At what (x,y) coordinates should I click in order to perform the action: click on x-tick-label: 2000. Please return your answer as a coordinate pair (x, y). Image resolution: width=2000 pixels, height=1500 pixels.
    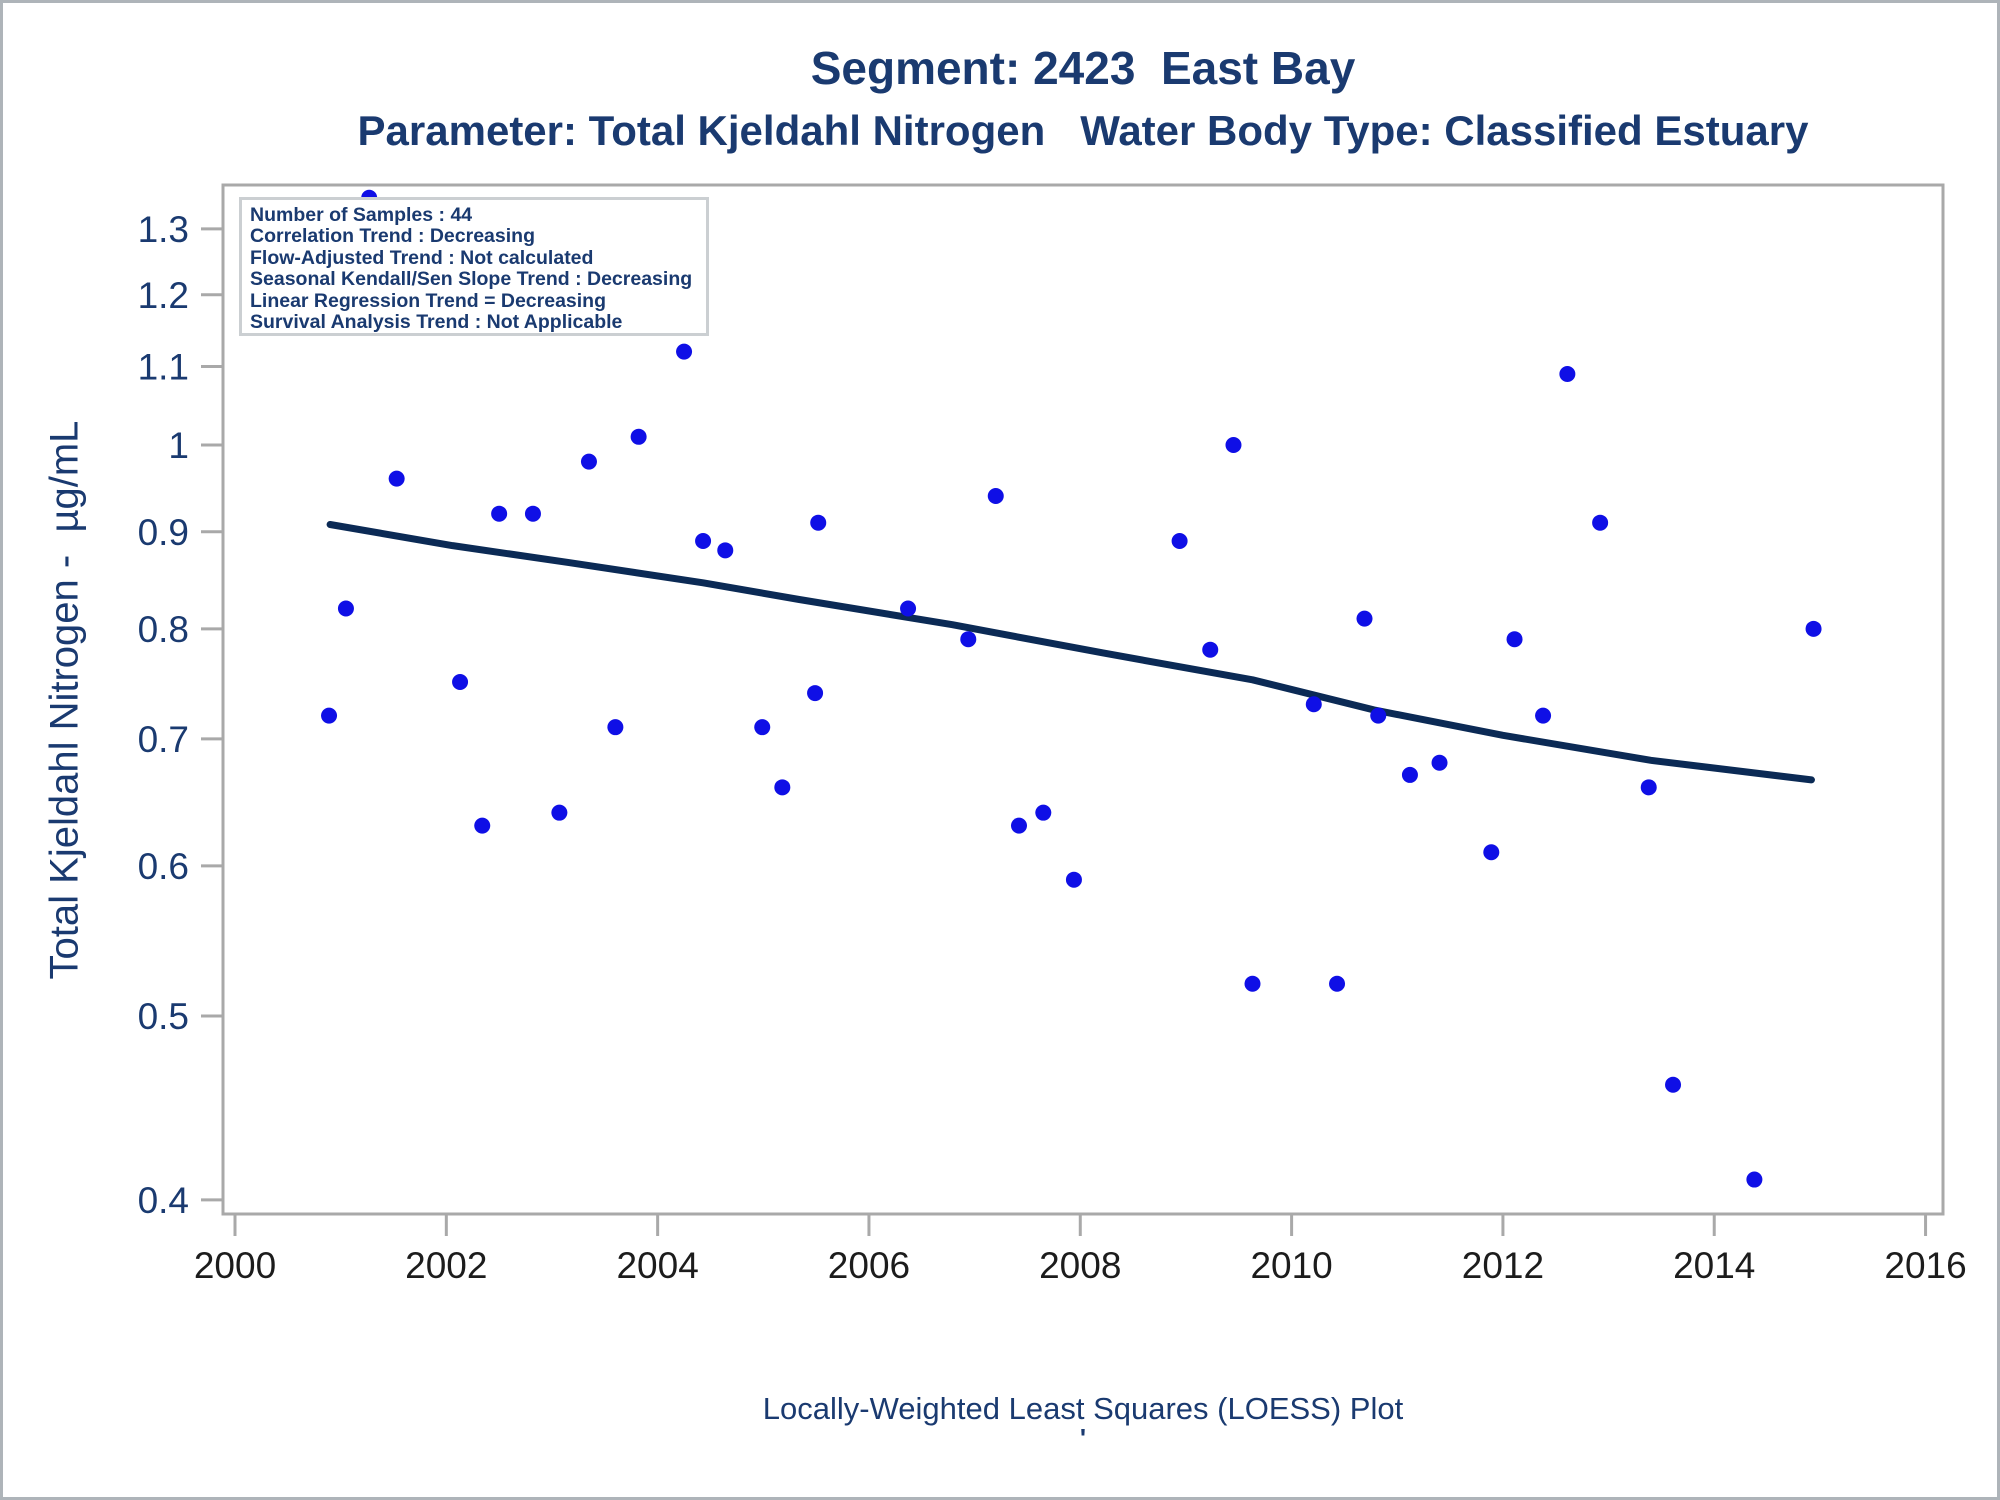
    Looking at the image, I should click on (235, 1265).